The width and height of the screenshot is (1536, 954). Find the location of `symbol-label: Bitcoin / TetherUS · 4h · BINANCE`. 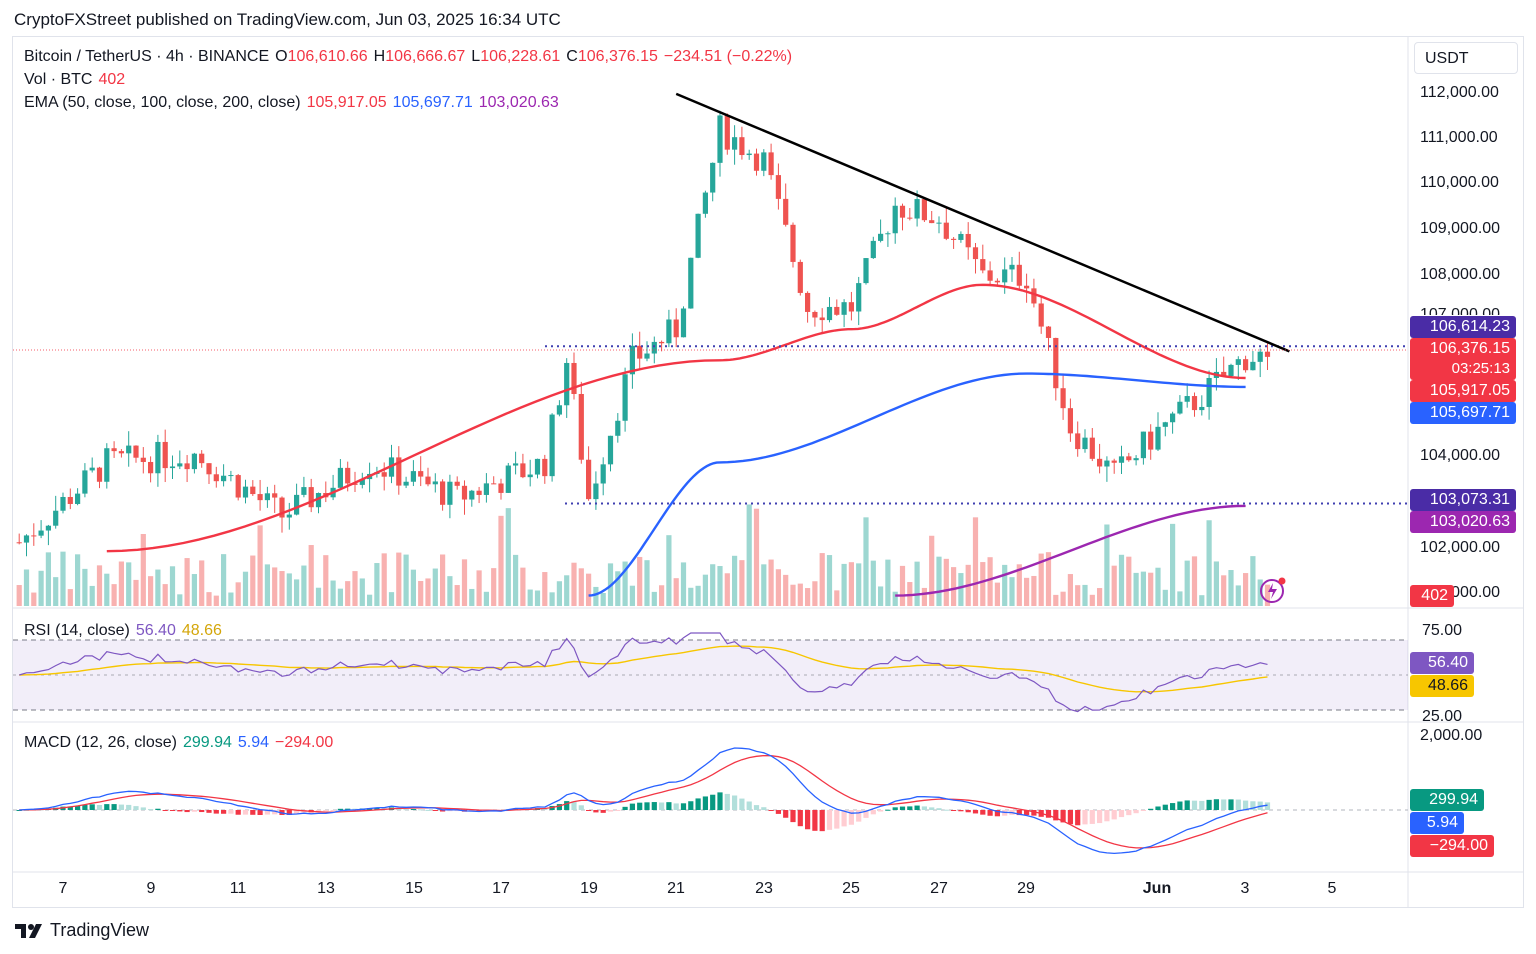

symbol-label: Bitcoin / TetherUS · 4h · BINANCE is located at coordinates (147, 56).